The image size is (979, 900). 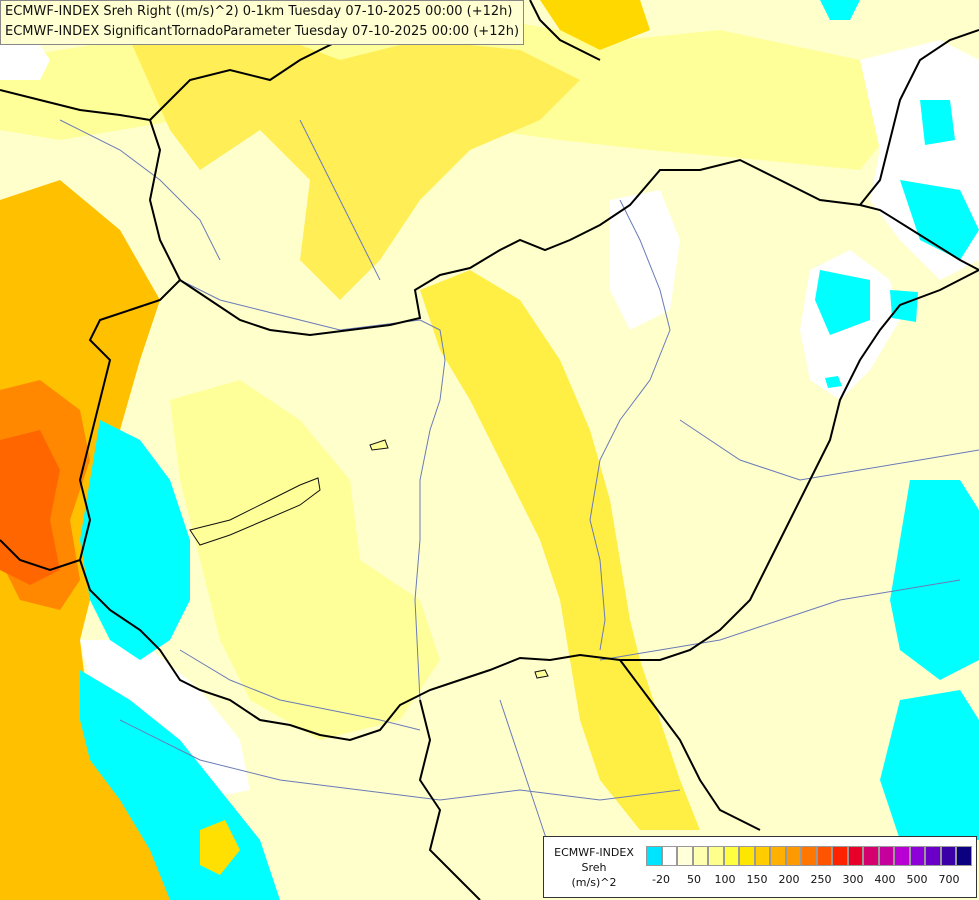 I want to click on legend-tick-label: 400, so click(x=885, y=879).